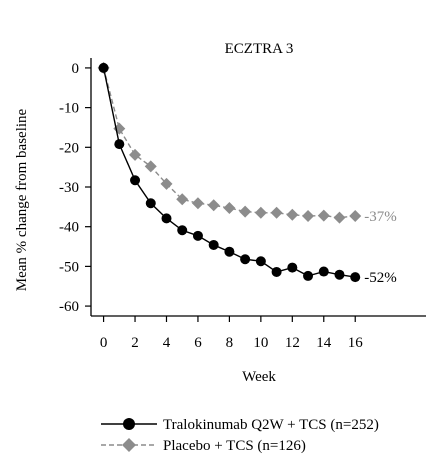 This screenshot has width=436, height=471. What do you see at coordinates (324, 343) in the screenshot?
I see `x-tick-label: 14` at bounding box center [324, 343].